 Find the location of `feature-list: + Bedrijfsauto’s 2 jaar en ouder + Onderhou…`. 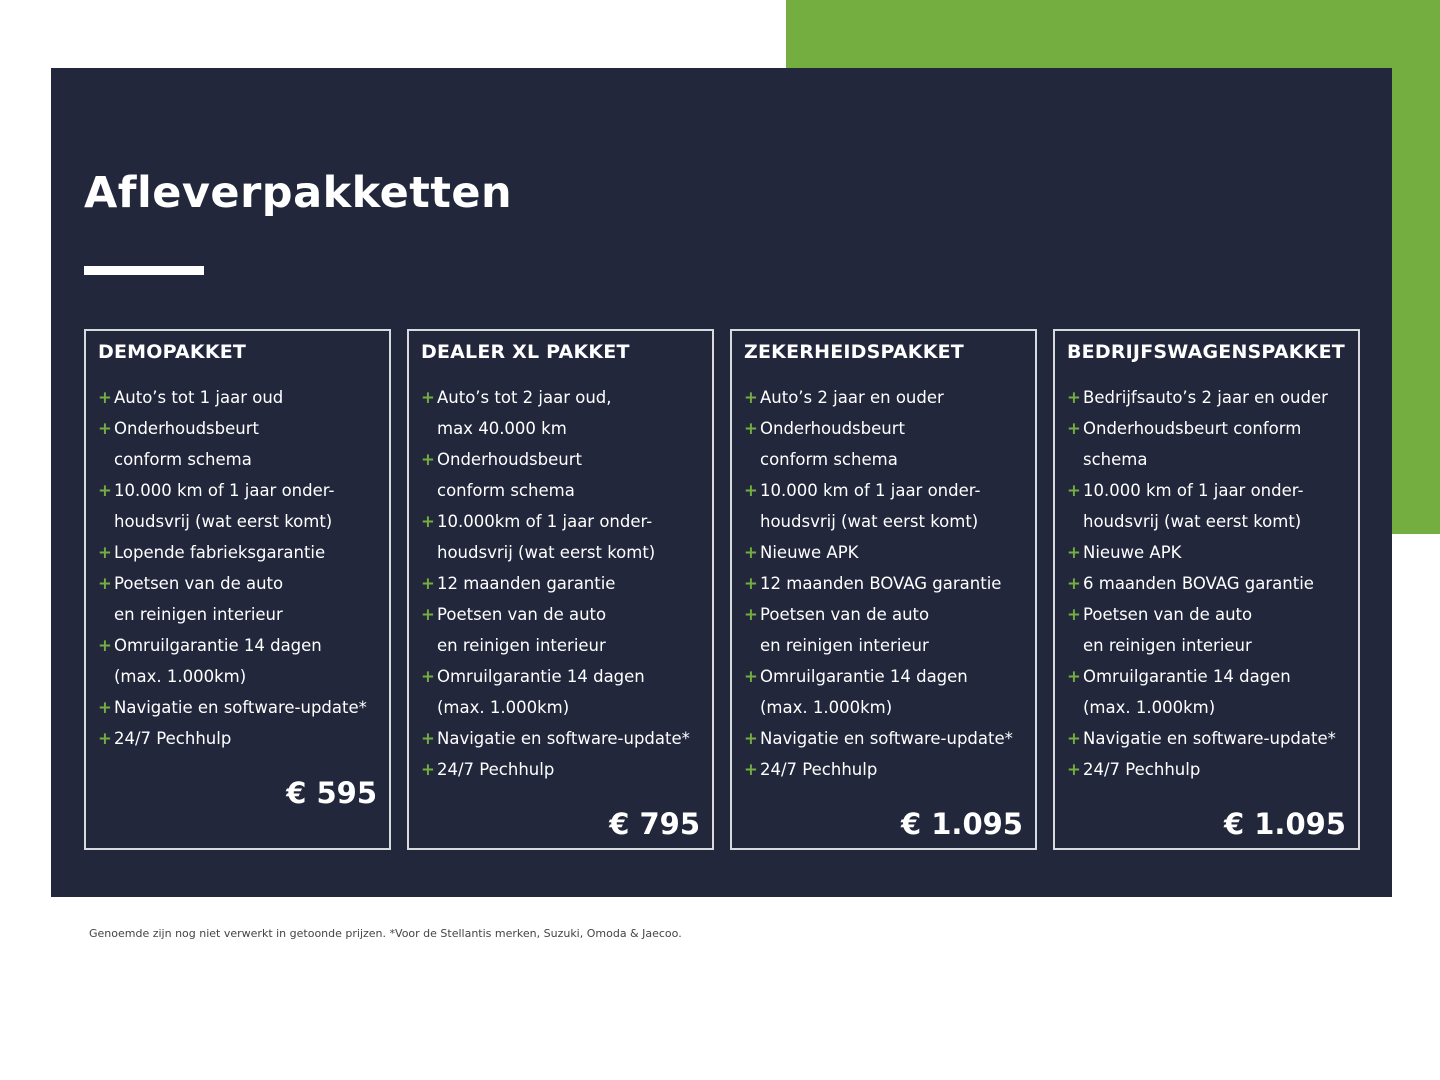

feature-list: + Bedrijfsauto’s 2 jaar en ouder + Onderhou… is located at coordinates (1209, 583).